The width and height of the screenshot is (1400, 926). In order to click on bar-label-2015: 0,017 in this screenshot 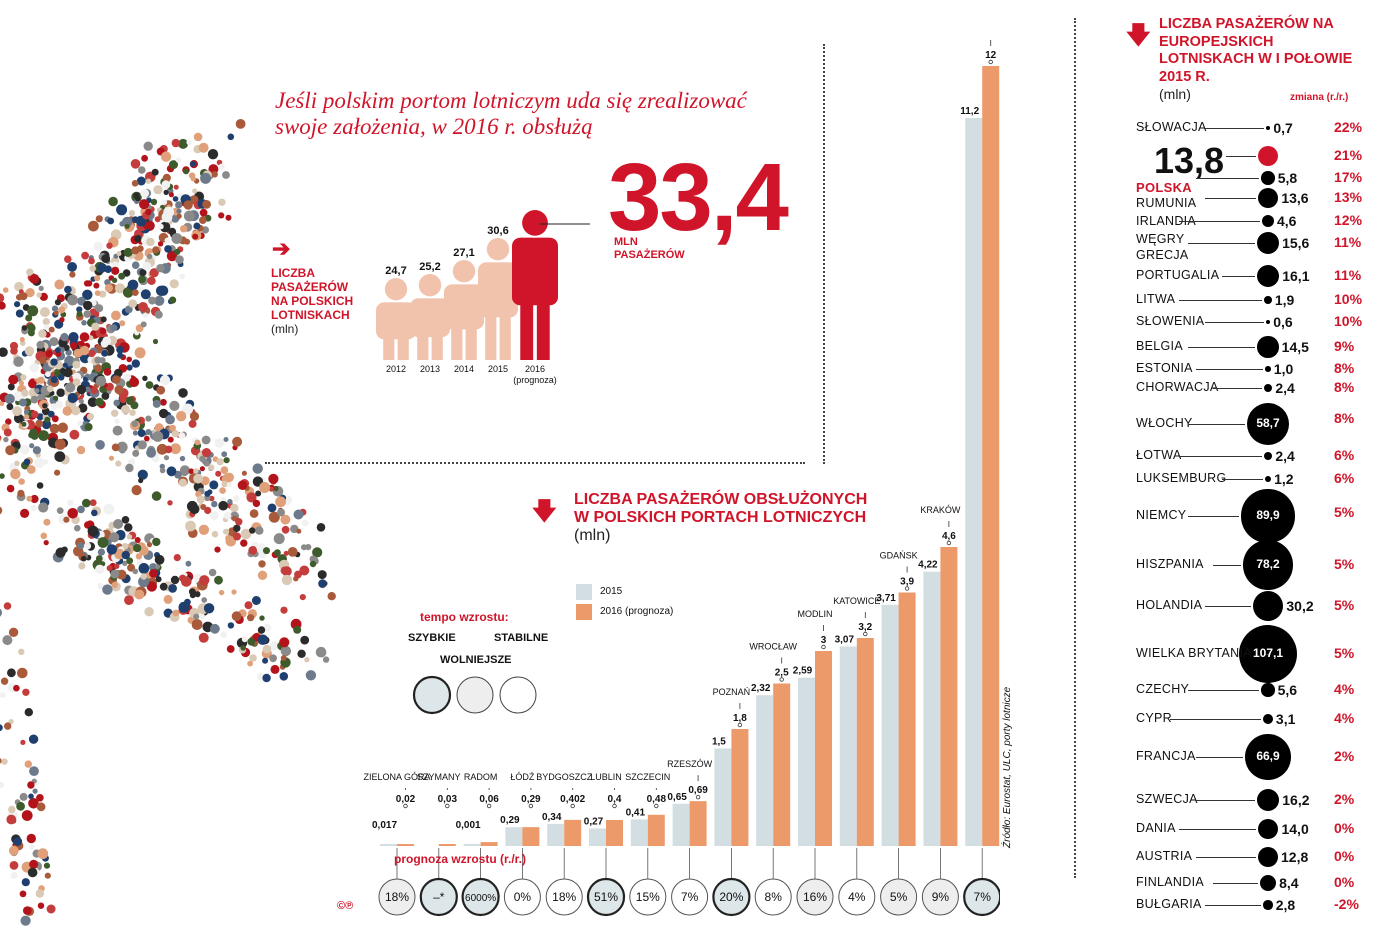, I will do `click(384, 825)`.